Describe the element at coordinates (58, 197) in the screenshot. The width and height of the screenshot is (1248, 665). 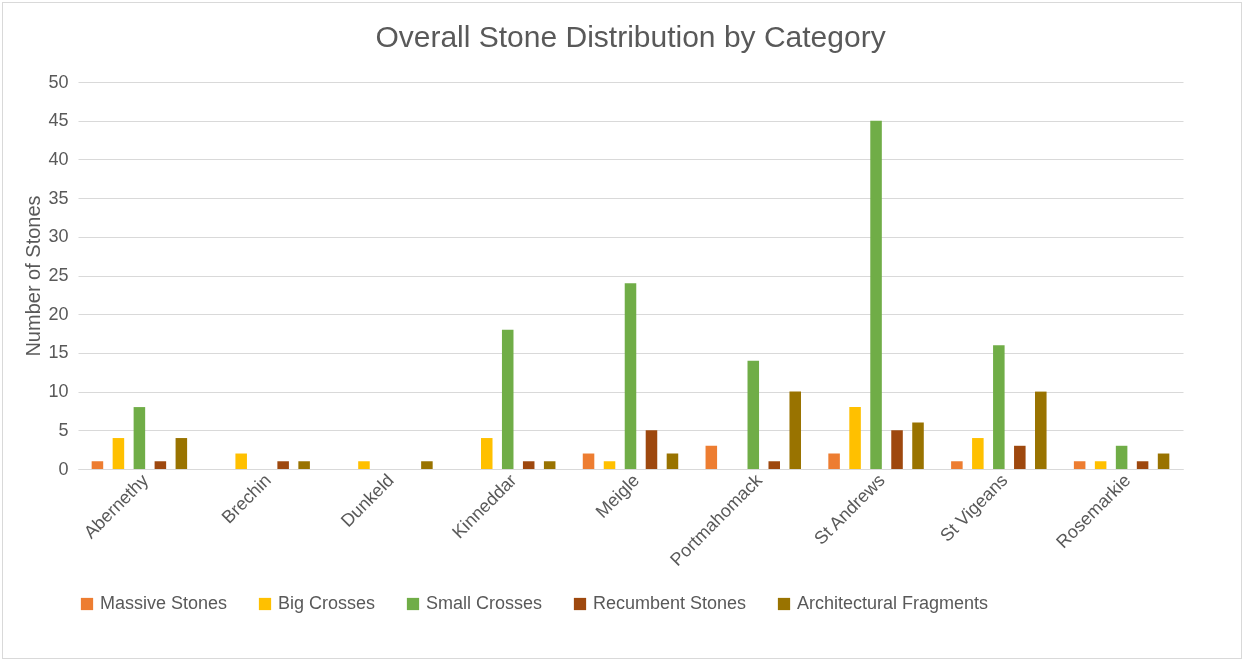
I see `y-tick-label: 35` at that location.